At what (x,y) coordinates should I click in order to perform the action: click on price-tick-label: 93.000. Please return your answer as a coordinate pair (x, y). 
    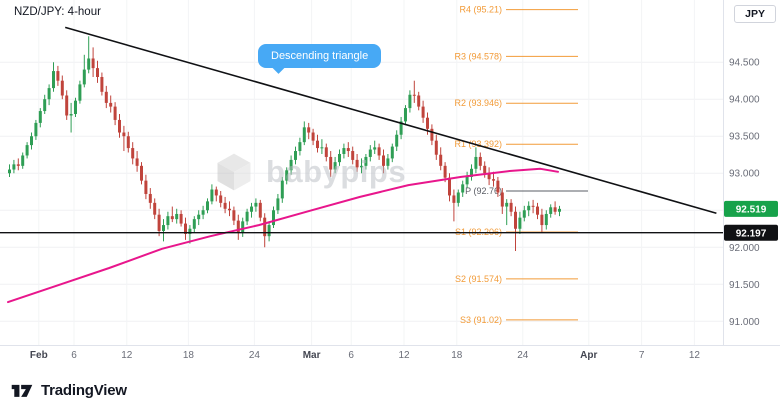
    Looking at the image, I should click on (744, 174).